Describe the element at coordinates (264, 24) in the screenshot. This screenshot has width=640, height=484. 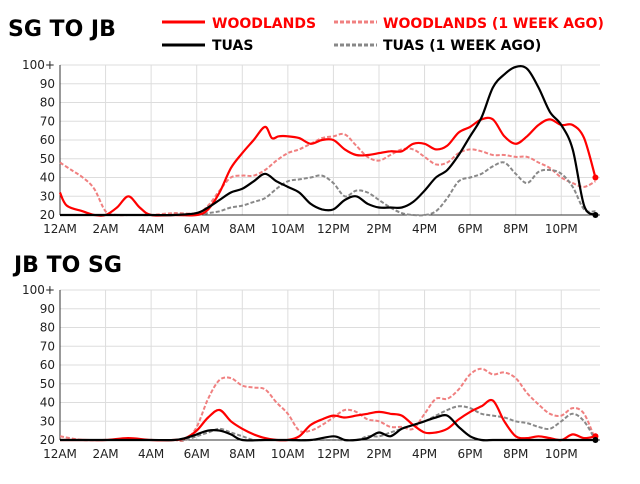
I see `legend-label-woodlands: WOODLANDS` at that location.